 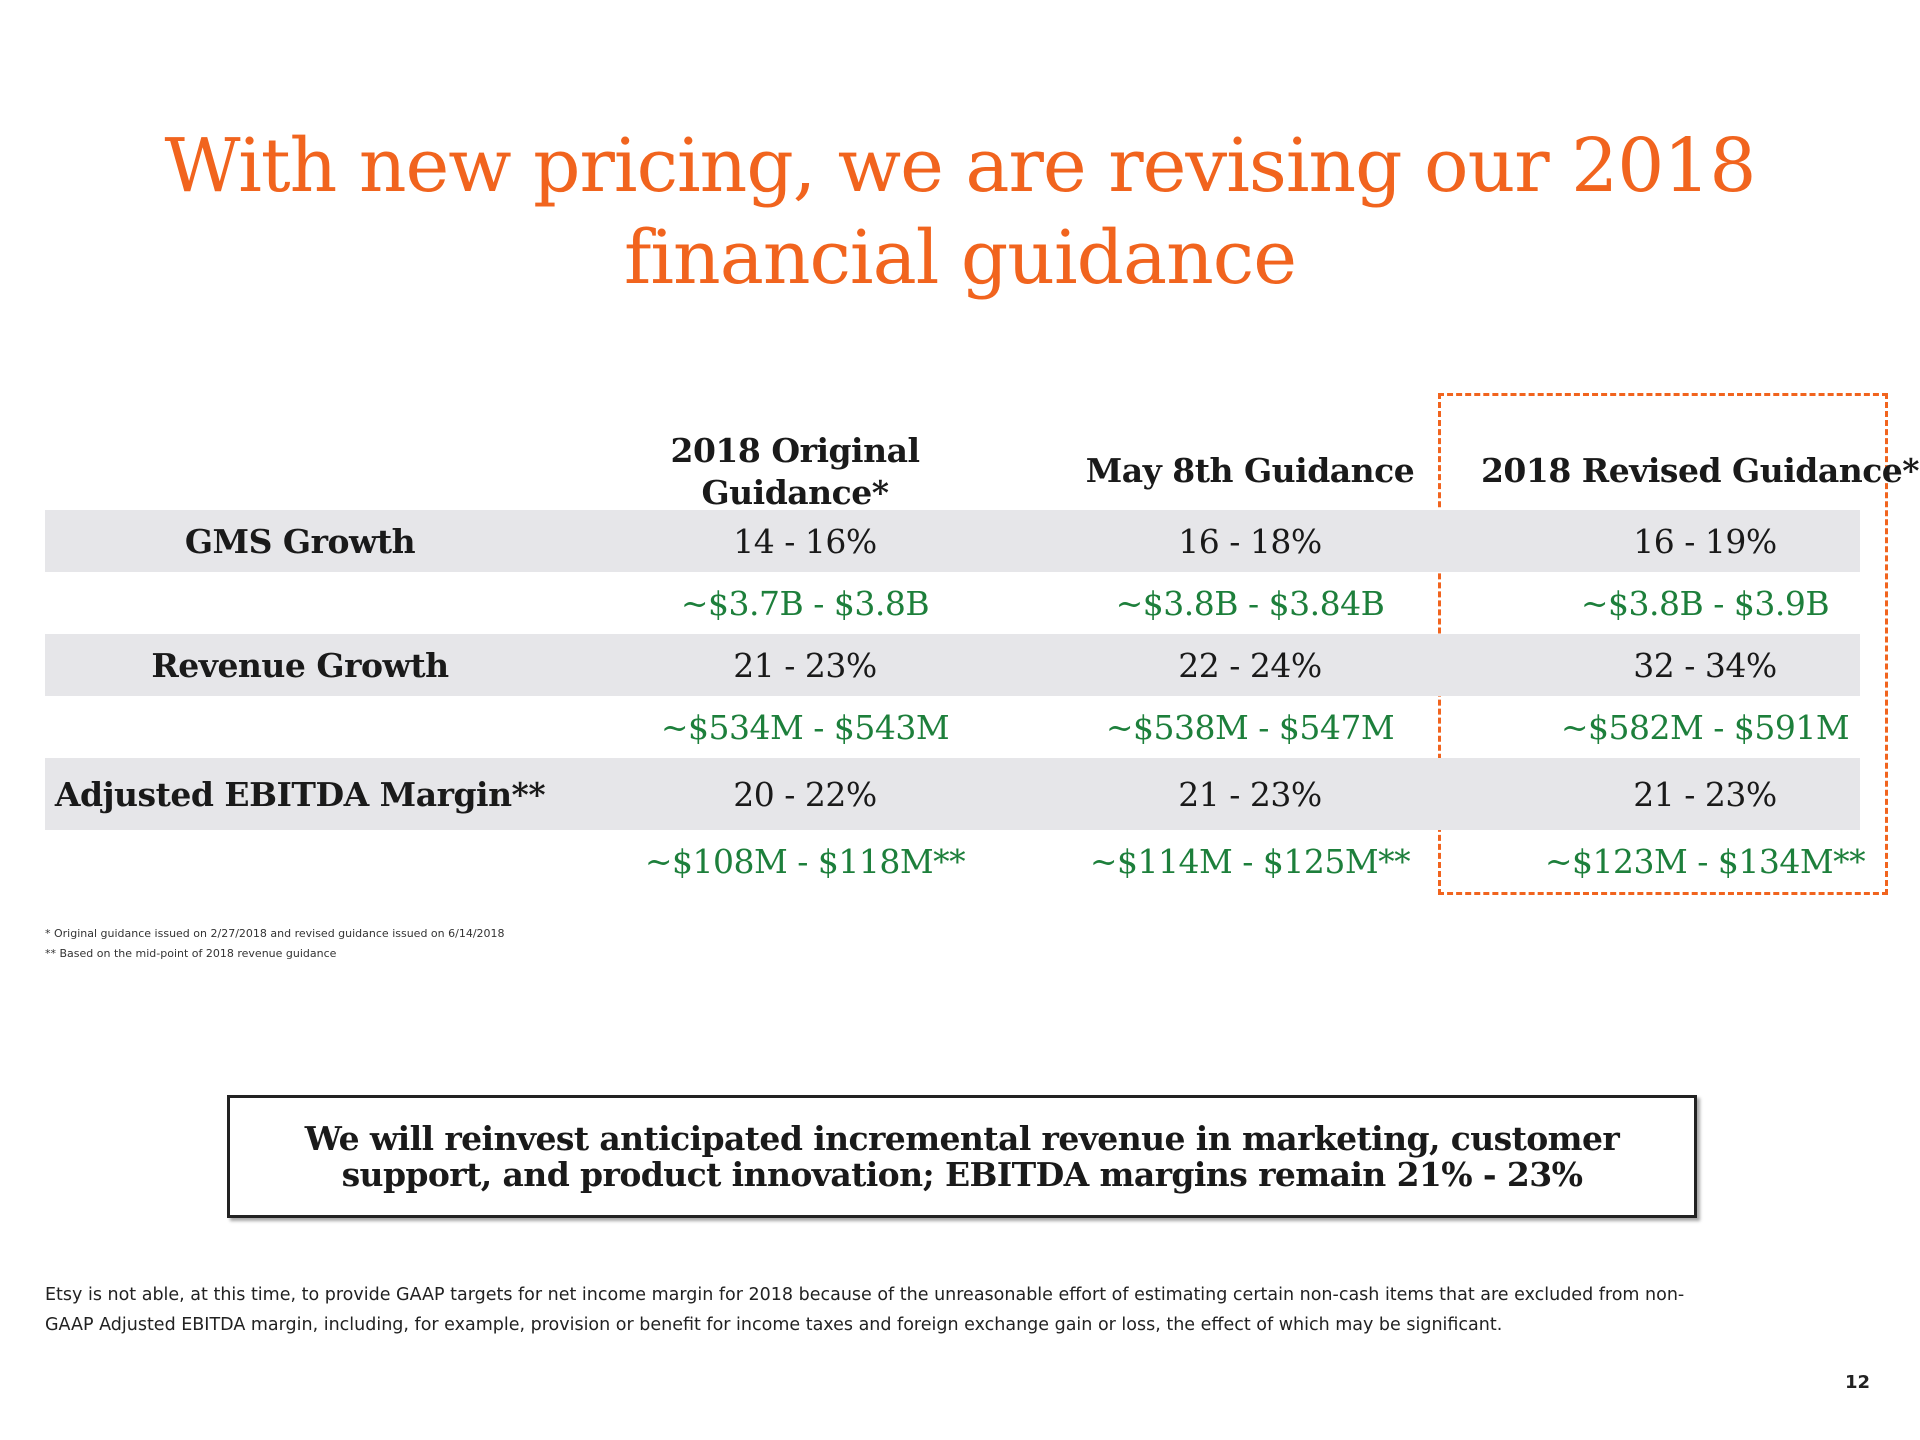 I want to click on row-label-revenue: Revenue Growth, so click(x=300, y=665).